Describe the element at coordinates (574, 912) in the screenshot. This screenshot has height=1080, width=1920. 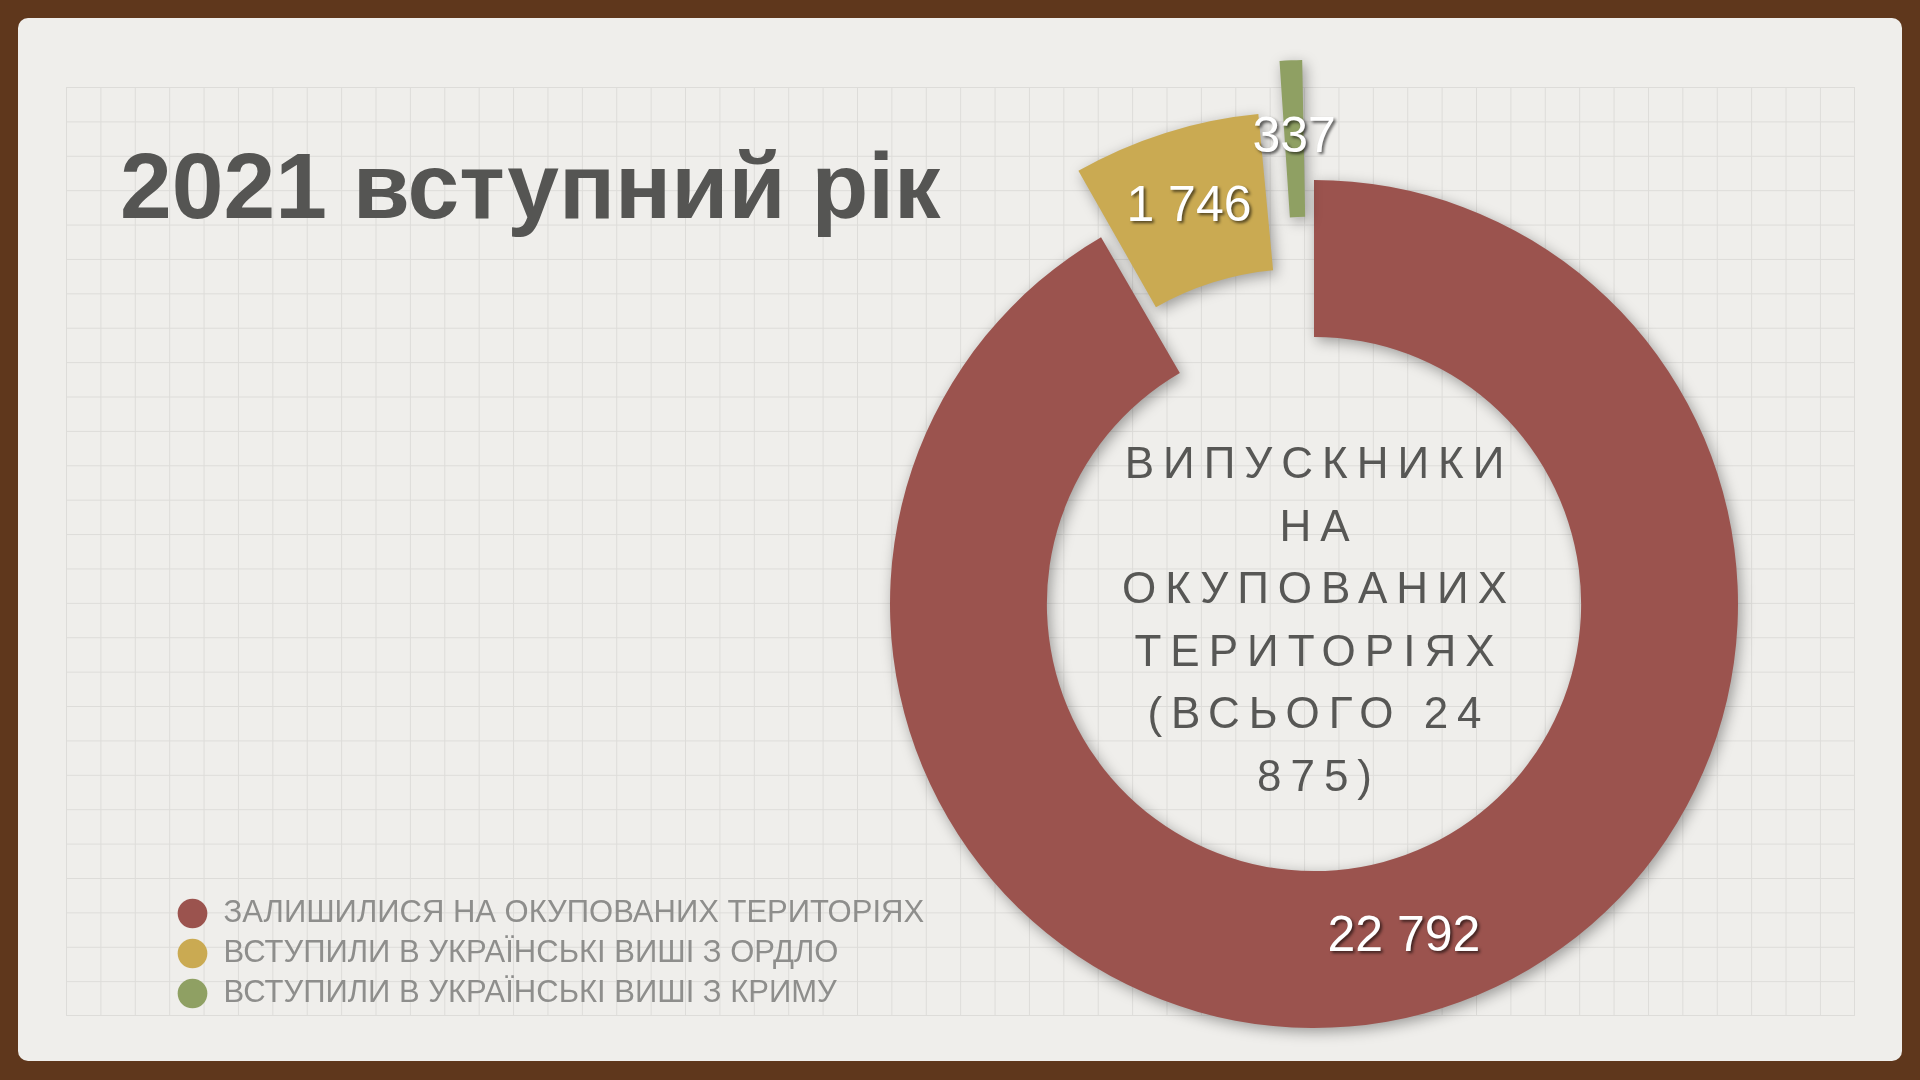
I see `legend-label: ЗАЛИШИЛИСЯ НА ОКУПОВАНИХ ТЕРИТОРІЯХ` at that location.